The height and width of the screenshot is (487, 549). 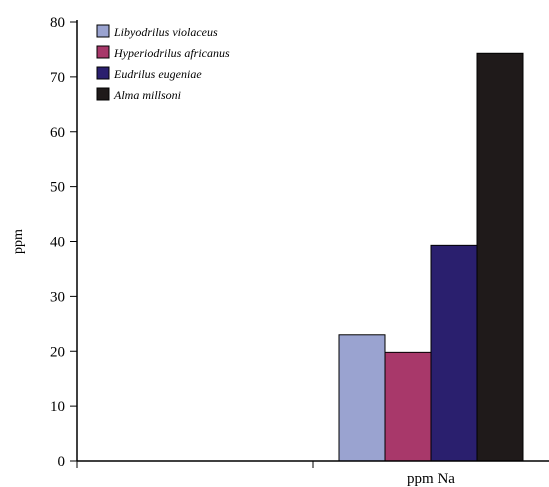 I want to click on y-tick-label: 20, so click(x=57, y=352).